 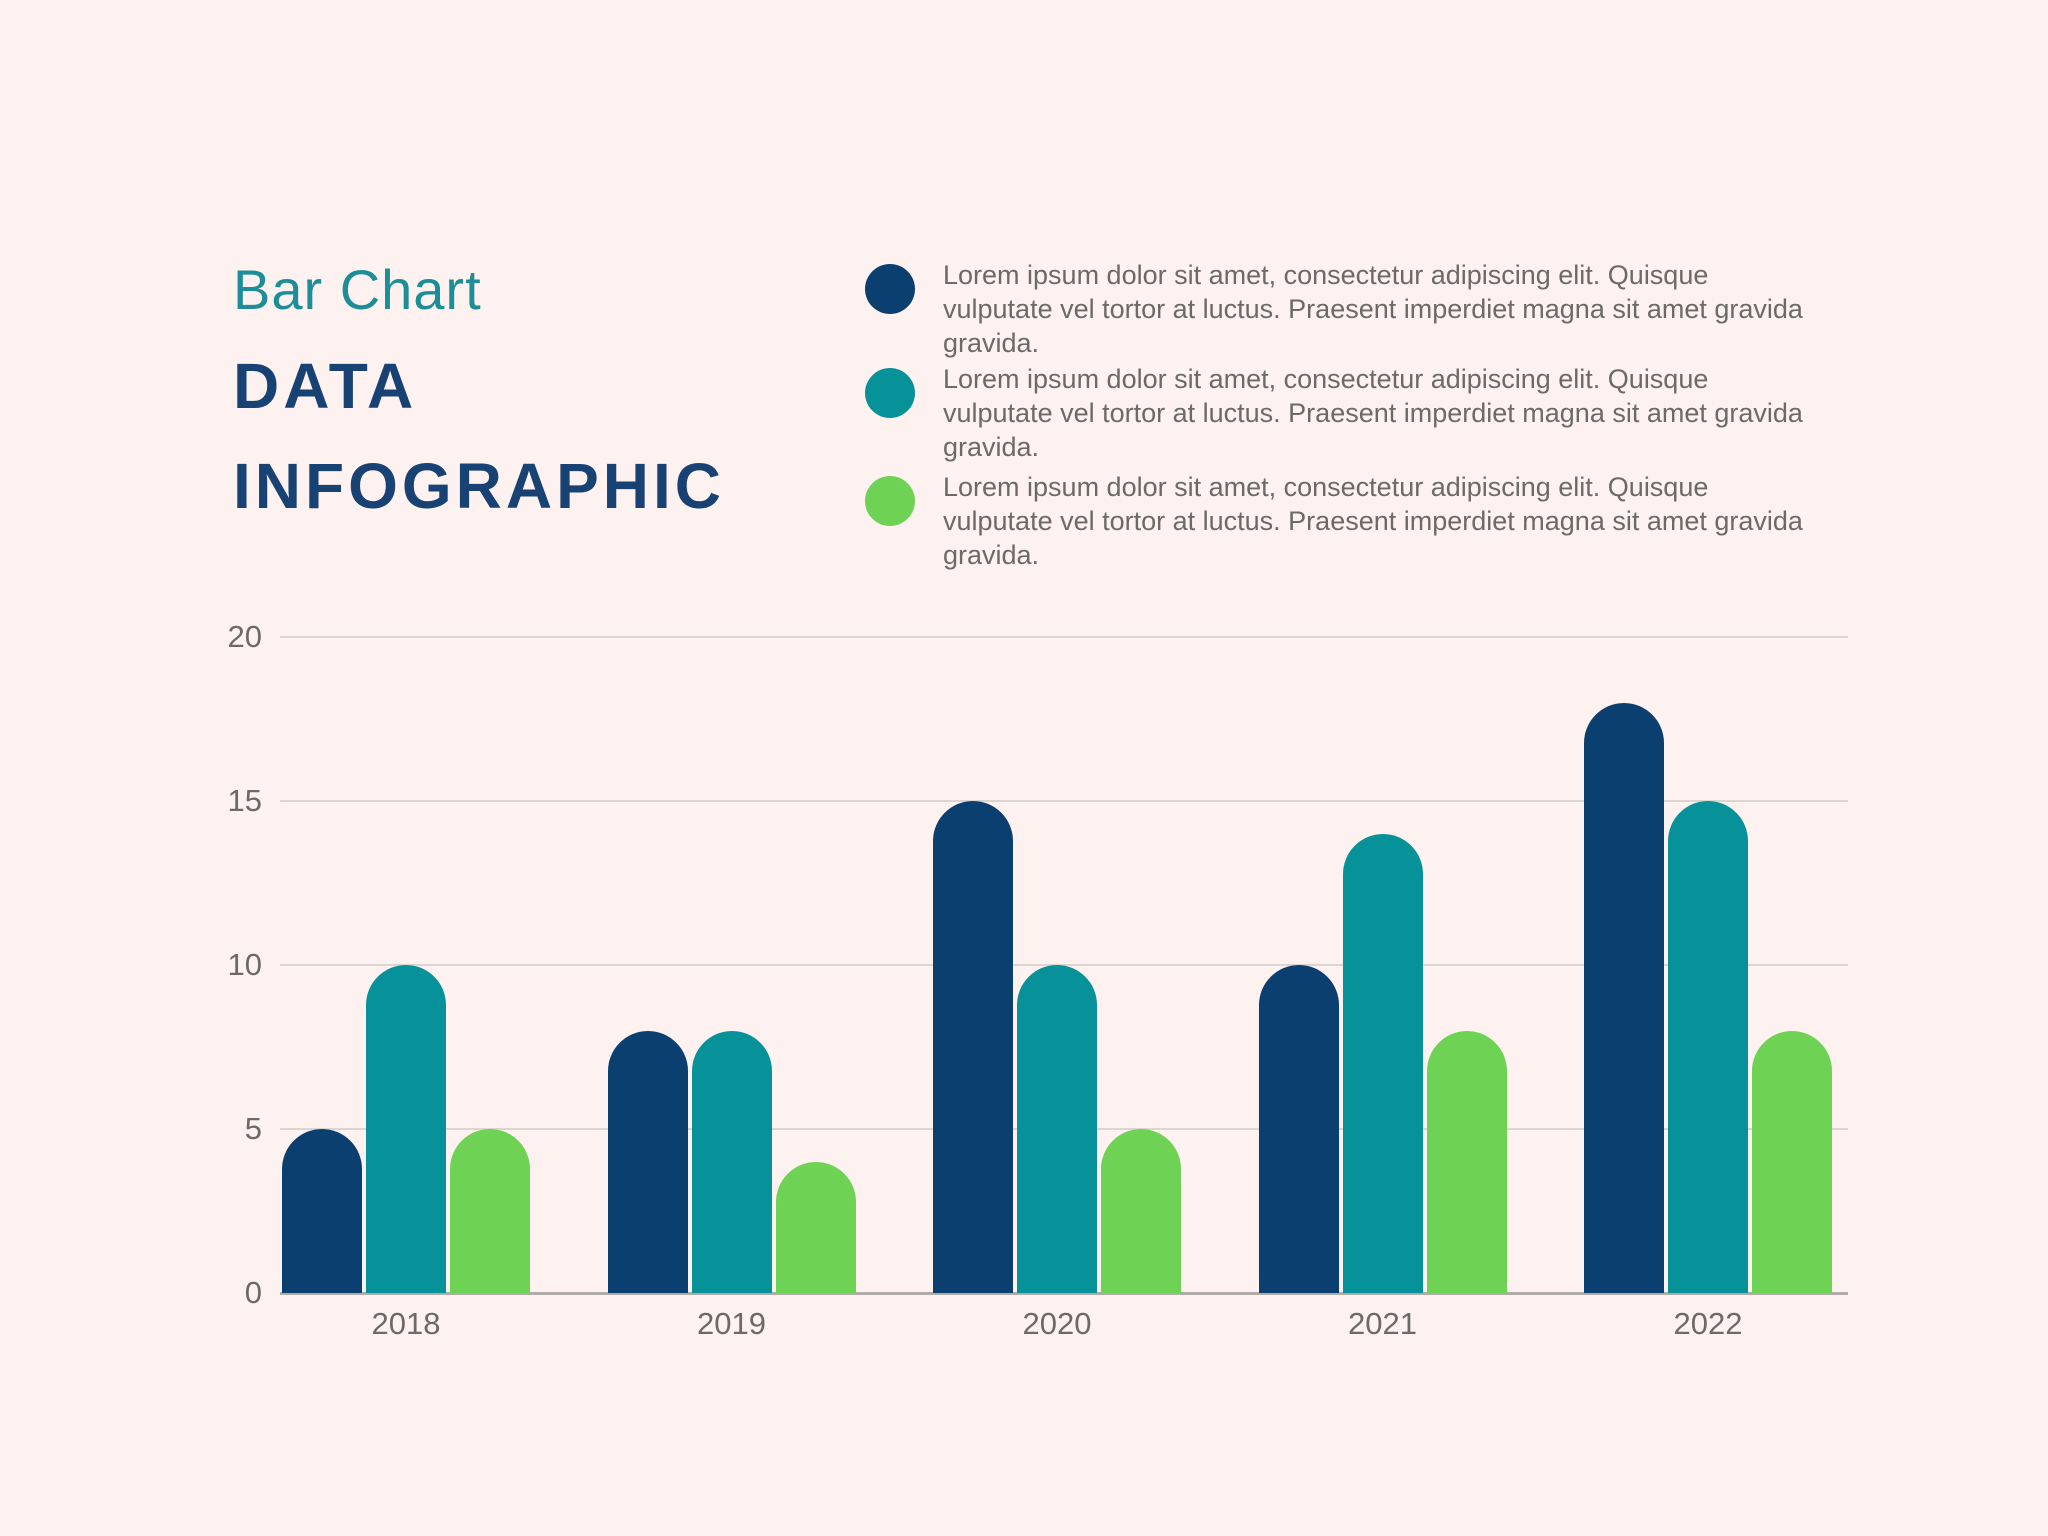 I want to click on bar-2022-series-green, so click(x=1792, y=1161).